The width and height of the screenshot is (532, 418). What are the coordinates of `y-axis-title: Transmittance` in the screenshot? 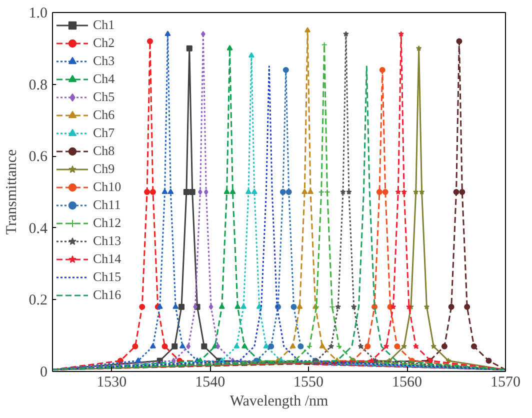 It's located at (12, 192).